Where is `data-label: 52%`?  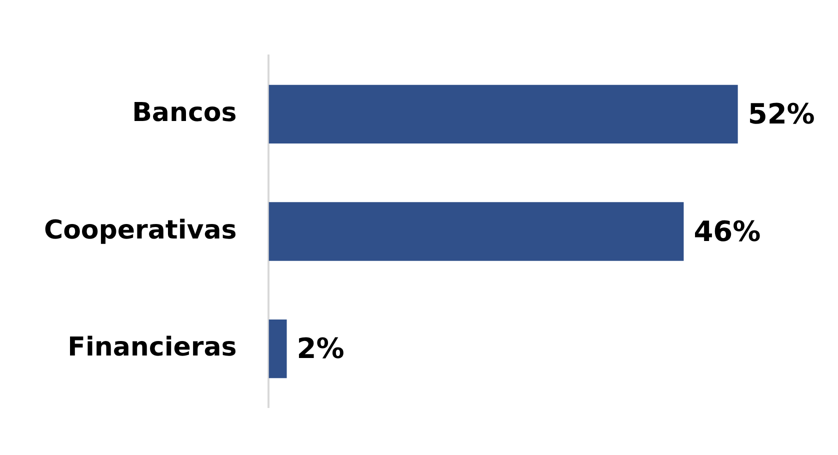
data-label: 52% is located at coordinates (781, 114).